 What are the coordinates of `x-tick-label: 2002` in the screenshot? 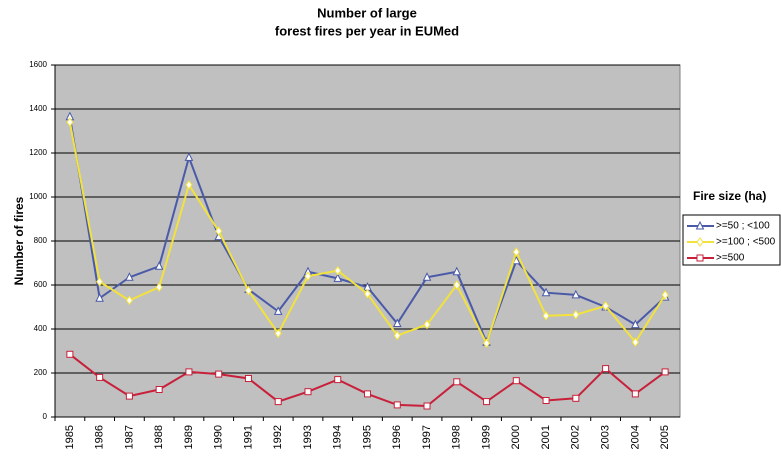 It's located at (576, 437).